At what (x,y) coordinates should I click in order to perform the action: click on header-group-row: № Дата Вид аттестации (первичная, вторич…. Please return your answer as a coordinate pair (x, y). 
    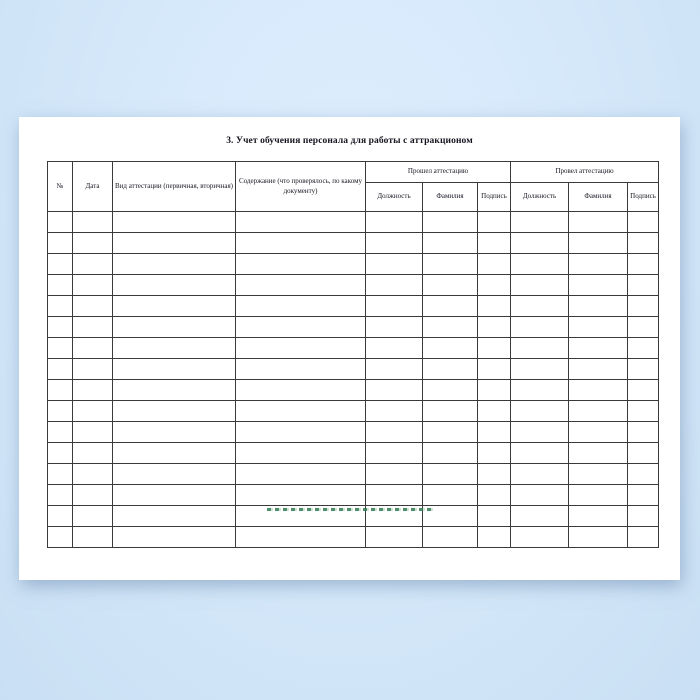
    Looking at the image, I should click on (353, 186).